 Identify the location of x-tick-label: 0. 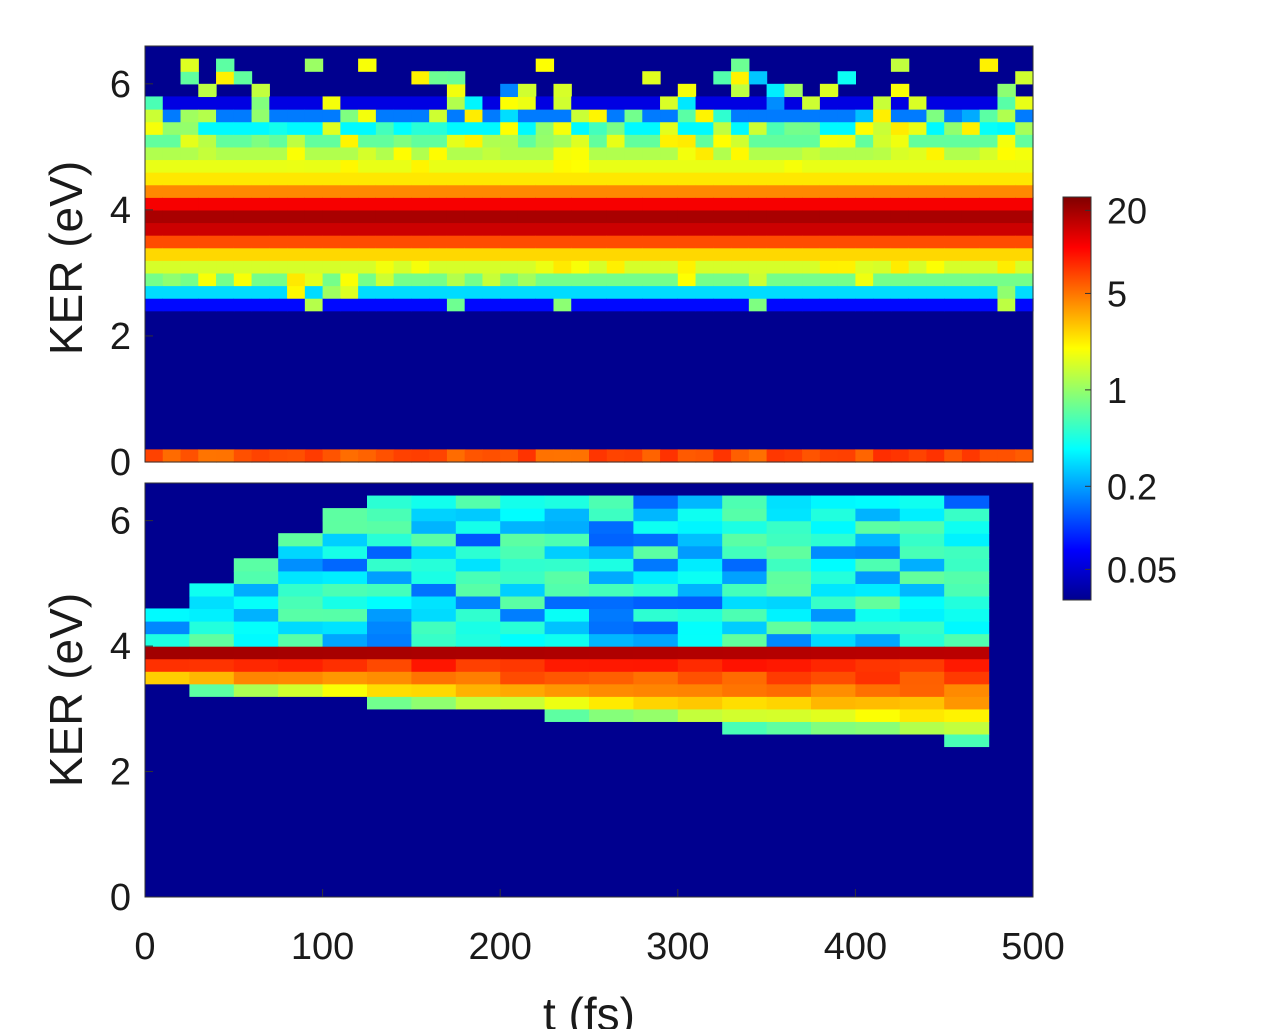
(144, 947).